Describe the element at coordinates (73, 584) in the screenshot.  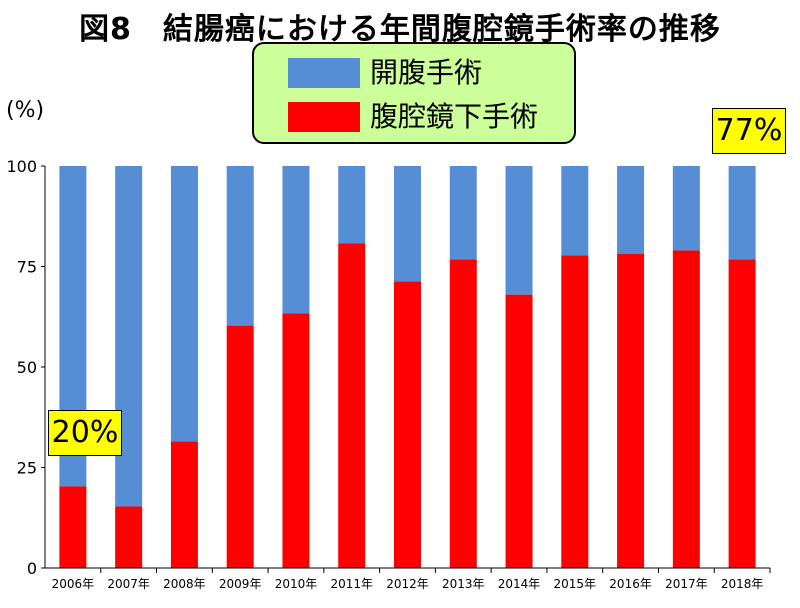
I see `x-tick-label: 2006年` at that location.